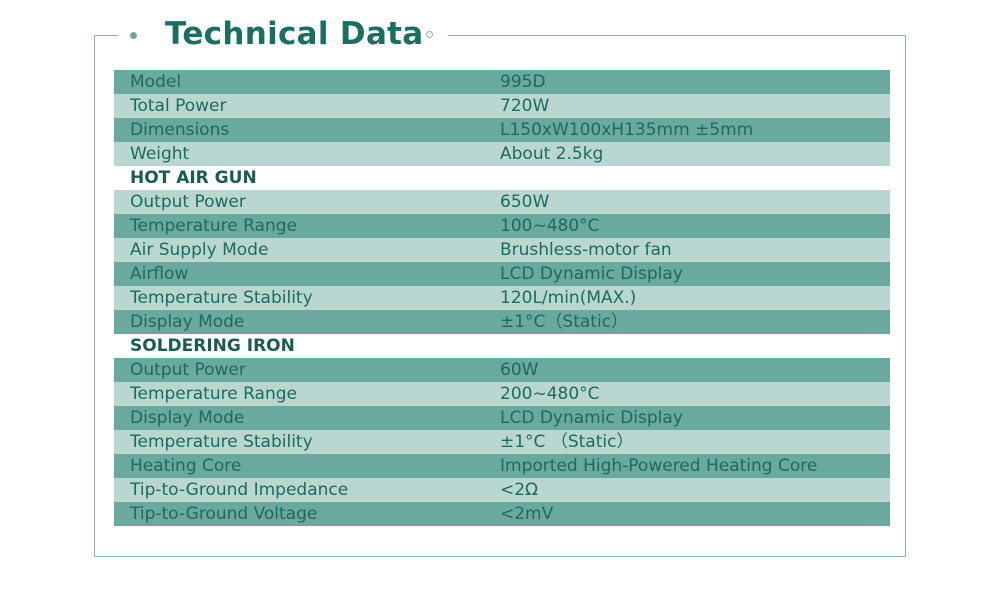  What do you see at coordinates (502, 178) in the screenshot?
I see `section-header-row: HOT AIR GUN` at bounding box center [502, 178].